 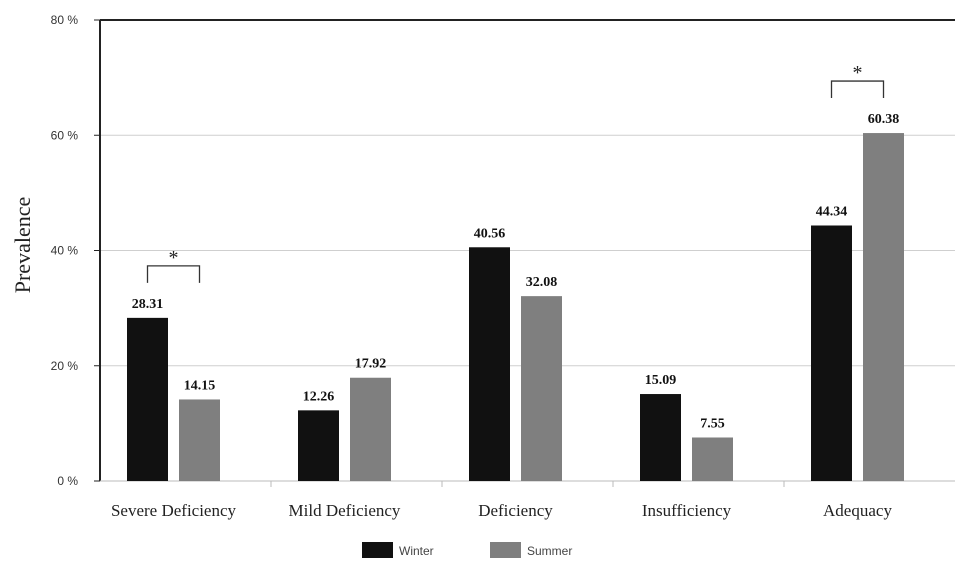 I want to click on category-label: Deficiency, so click(x=515, y=510).